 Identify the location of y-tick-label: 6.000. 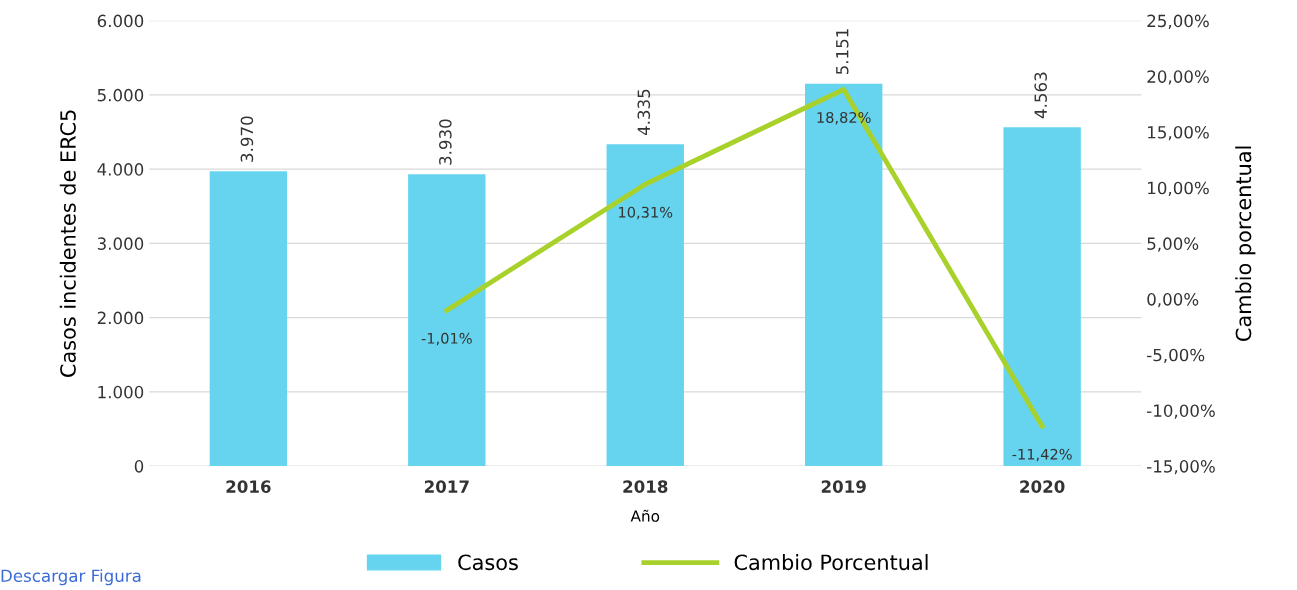
(120, 21).